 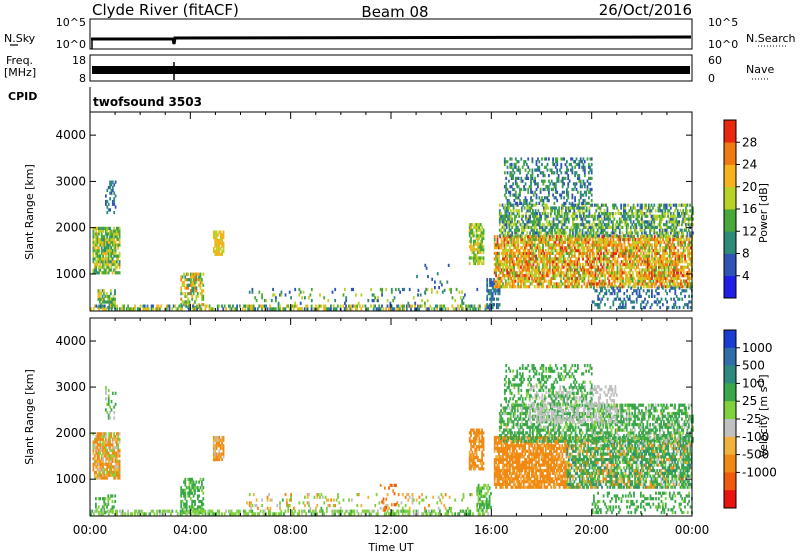 I want to click on power-ylabel: Slant Range [km], so click(x=29, y=212).